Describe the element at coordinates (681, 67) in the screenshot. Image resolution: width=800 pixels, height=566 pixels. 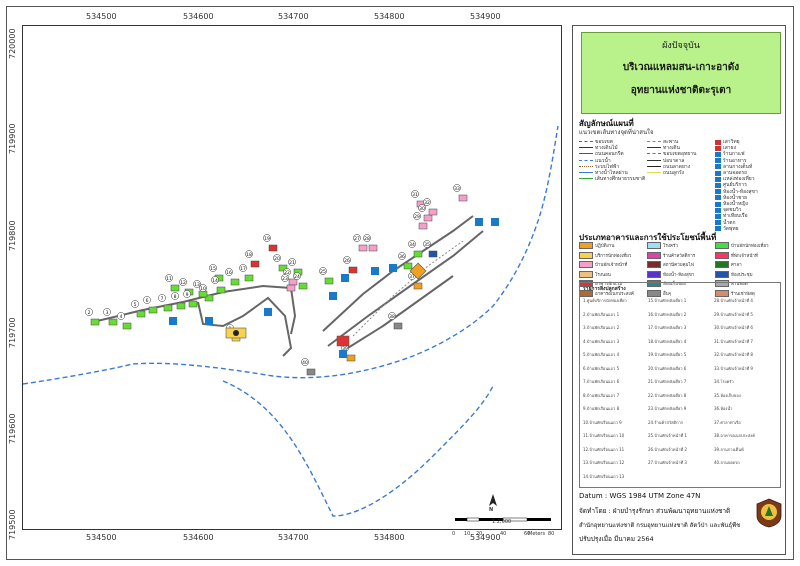
I see `title-line-2: บริเวณแหลมสน-เกาะอาดัง` at that location.